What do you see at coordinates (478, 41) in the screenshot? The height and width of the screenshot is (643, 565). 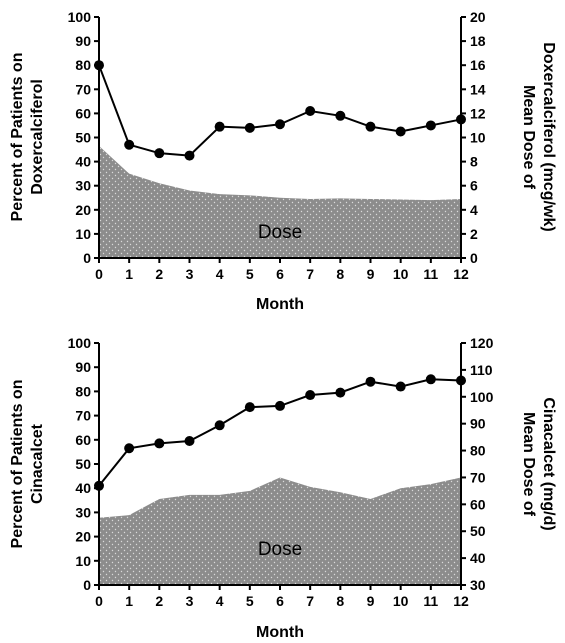 I see `y2-tick-label: 18` at bounding box center [478, 41].